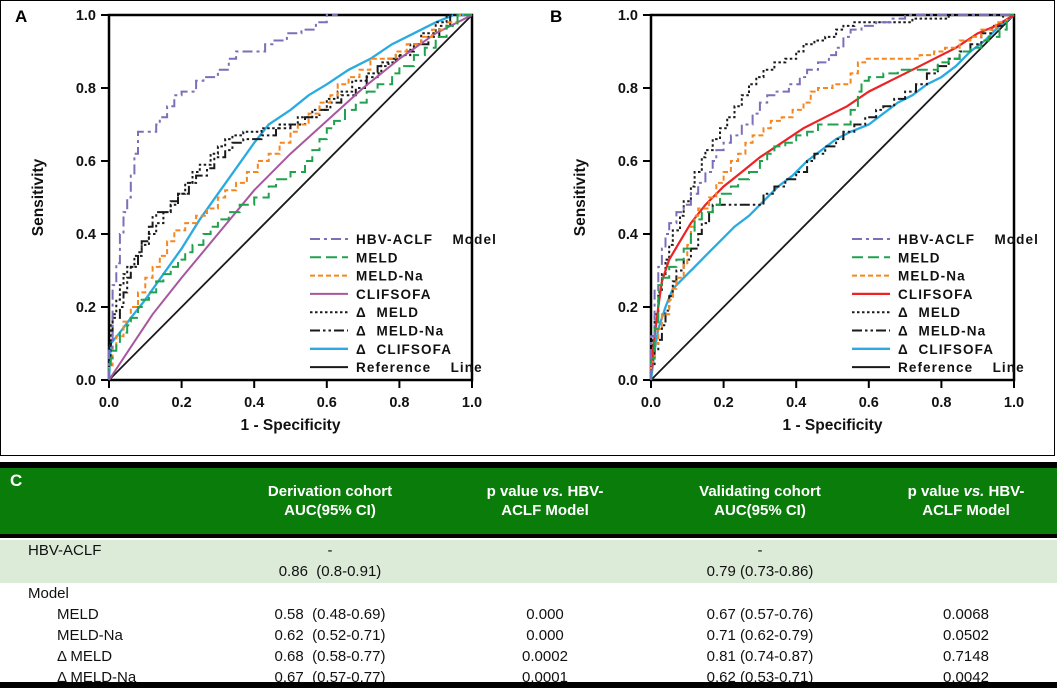  What do you see at coordinates (97, 677) in the screenshot?
I see `row-label: Δ MELD-Na` at bounding box center [97, 677].